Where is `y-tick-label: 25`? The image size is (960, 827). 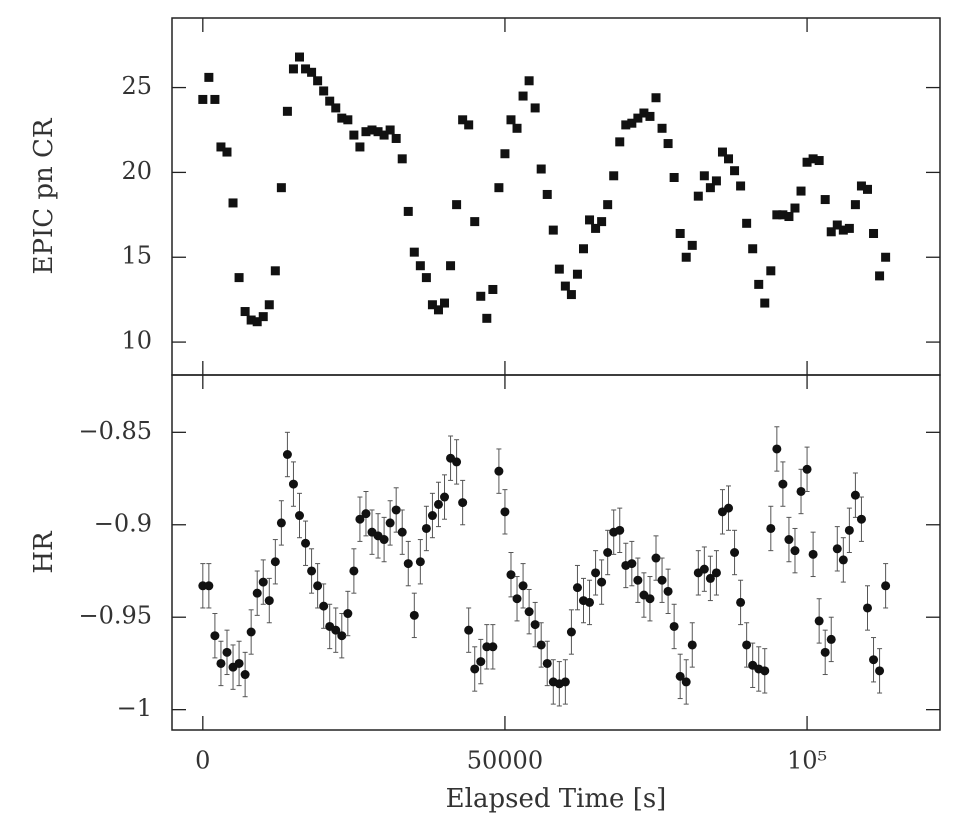
y-tick-label: 25 is located at coordinates (136, 86).